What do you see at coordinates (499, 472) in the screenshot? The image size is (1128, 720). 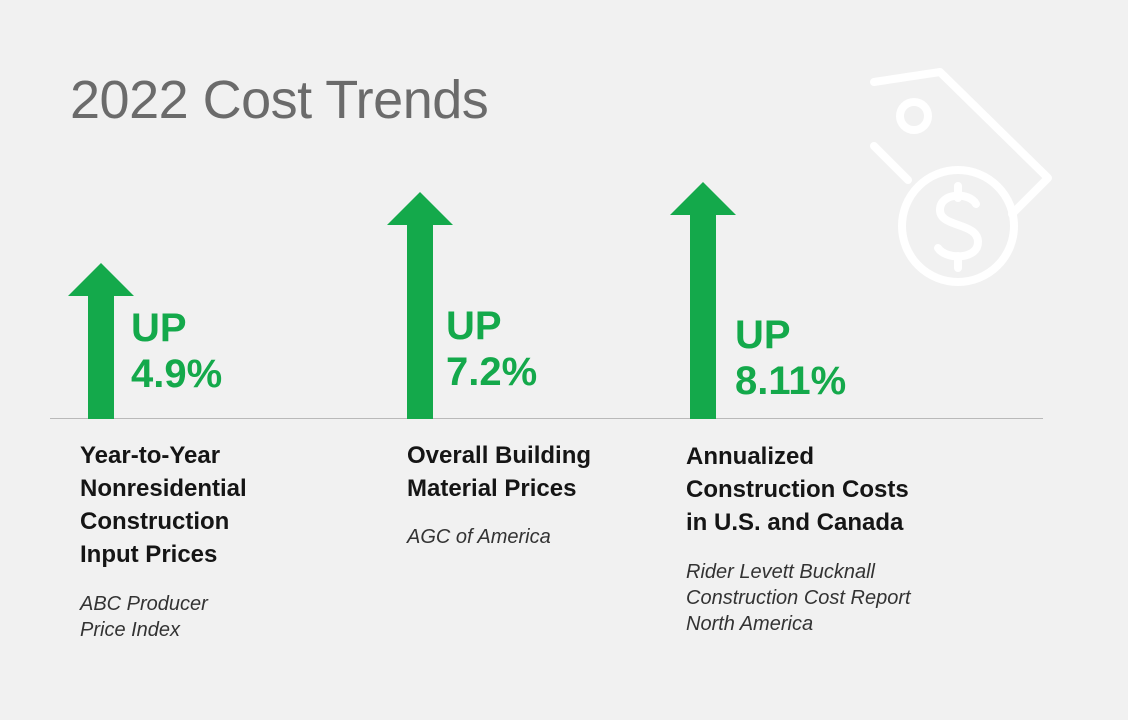 I see `trend-label: Overall Building Material Prices` at bounding box center [499, 472].